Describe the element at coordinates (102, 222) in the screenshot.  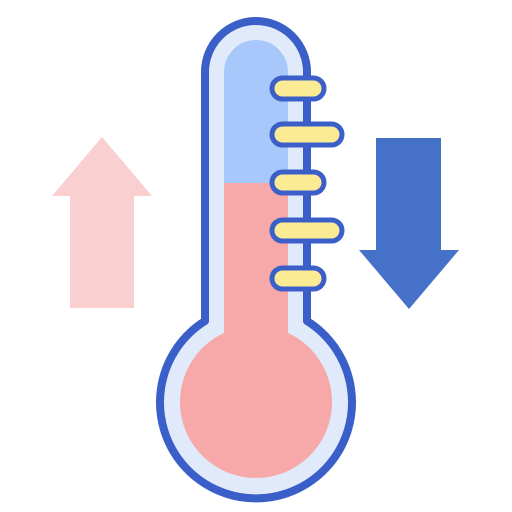
I see `up-arrow-icon` at that location.